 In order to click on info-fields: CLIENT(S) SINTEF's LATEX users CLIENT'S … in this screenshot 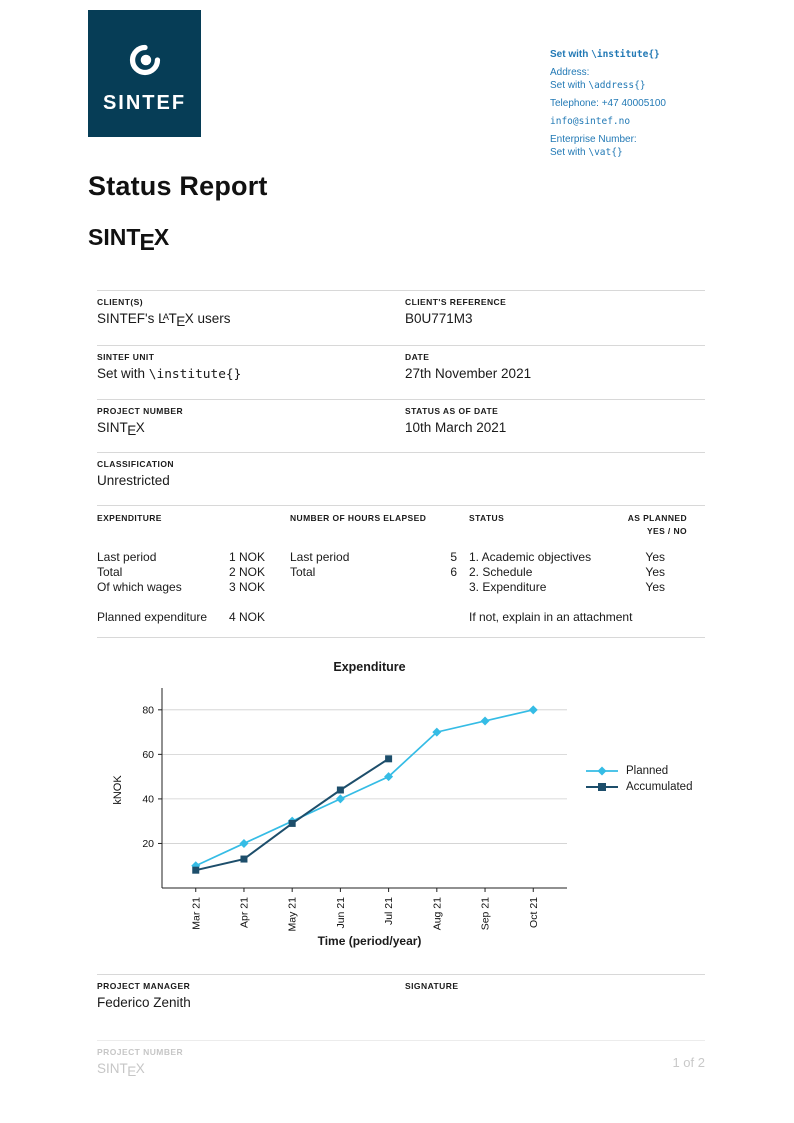, I will do `click(401, 397)`.